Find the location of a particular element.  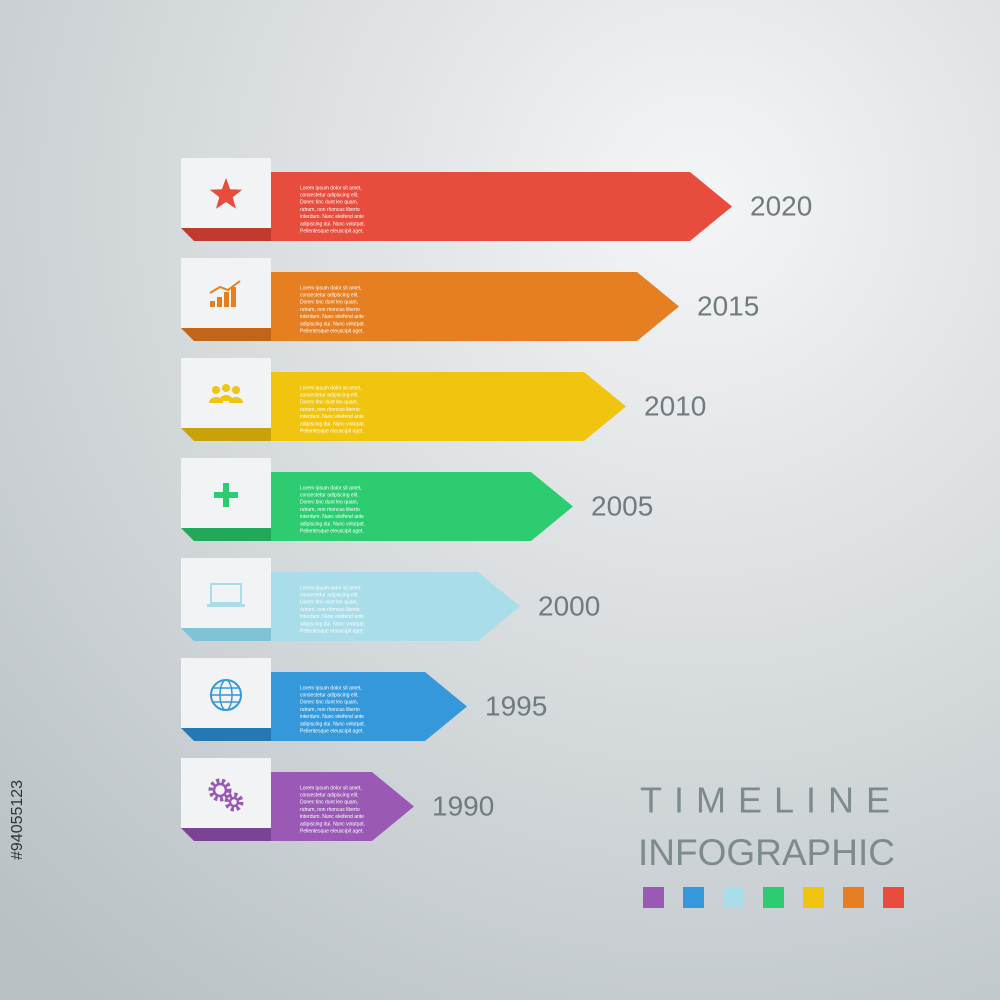

year-label: 2015 is located at coordinates (728, 305).